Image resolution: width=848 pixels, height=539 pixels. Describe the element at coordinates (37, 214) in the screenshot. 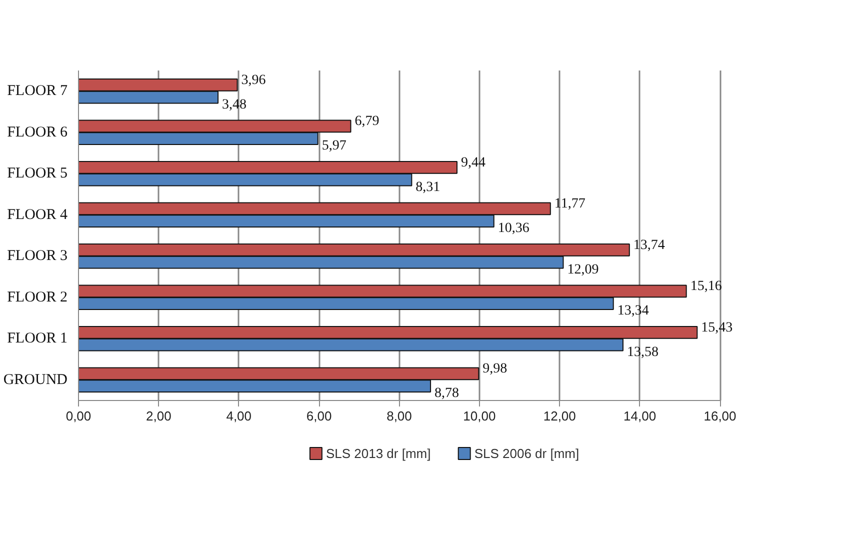

I see `y-tick-label: FLOOR 4` at that location.